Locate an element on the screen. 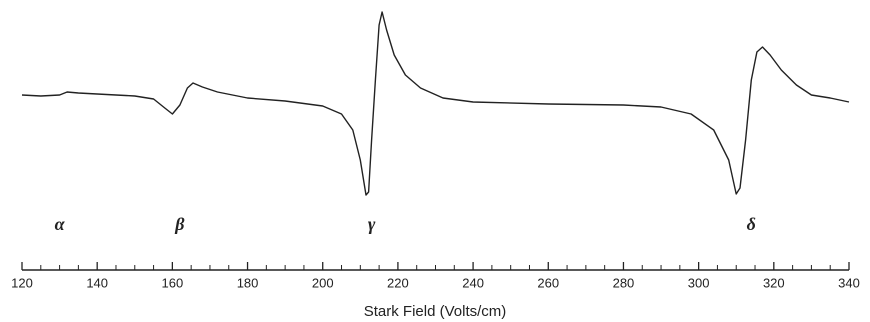 Image resolution: width=870 pixels, height=322 pixels. x-tick-label: 300 is located at coordinates (699, 282).